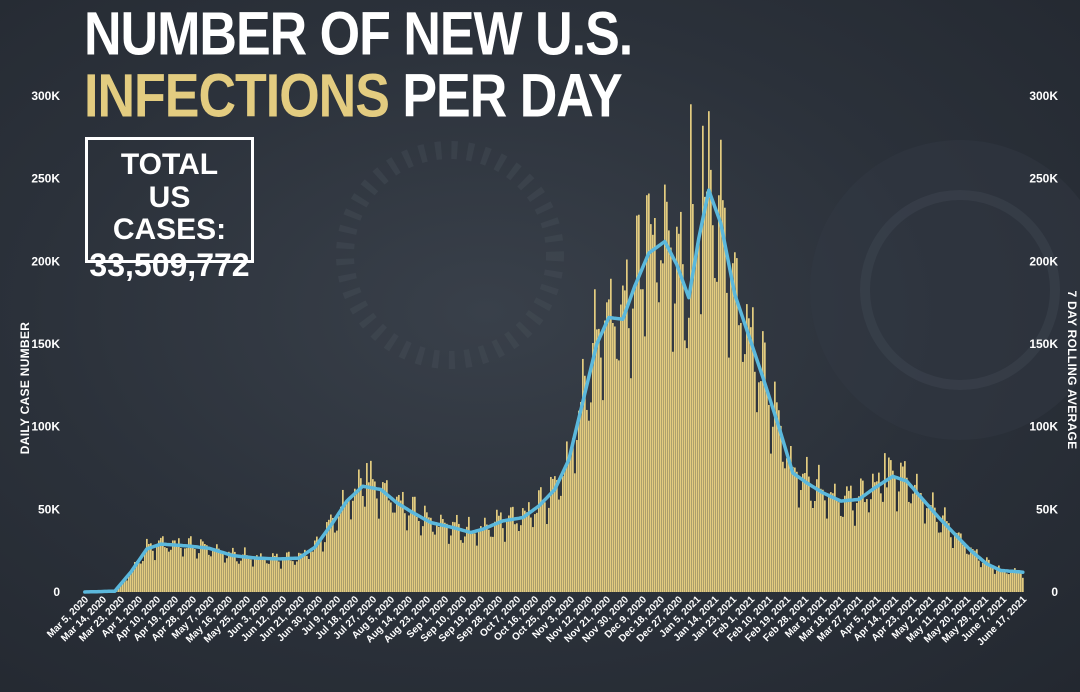  I want to click on y-tick-right-5: 250K, so click(1043, 179).